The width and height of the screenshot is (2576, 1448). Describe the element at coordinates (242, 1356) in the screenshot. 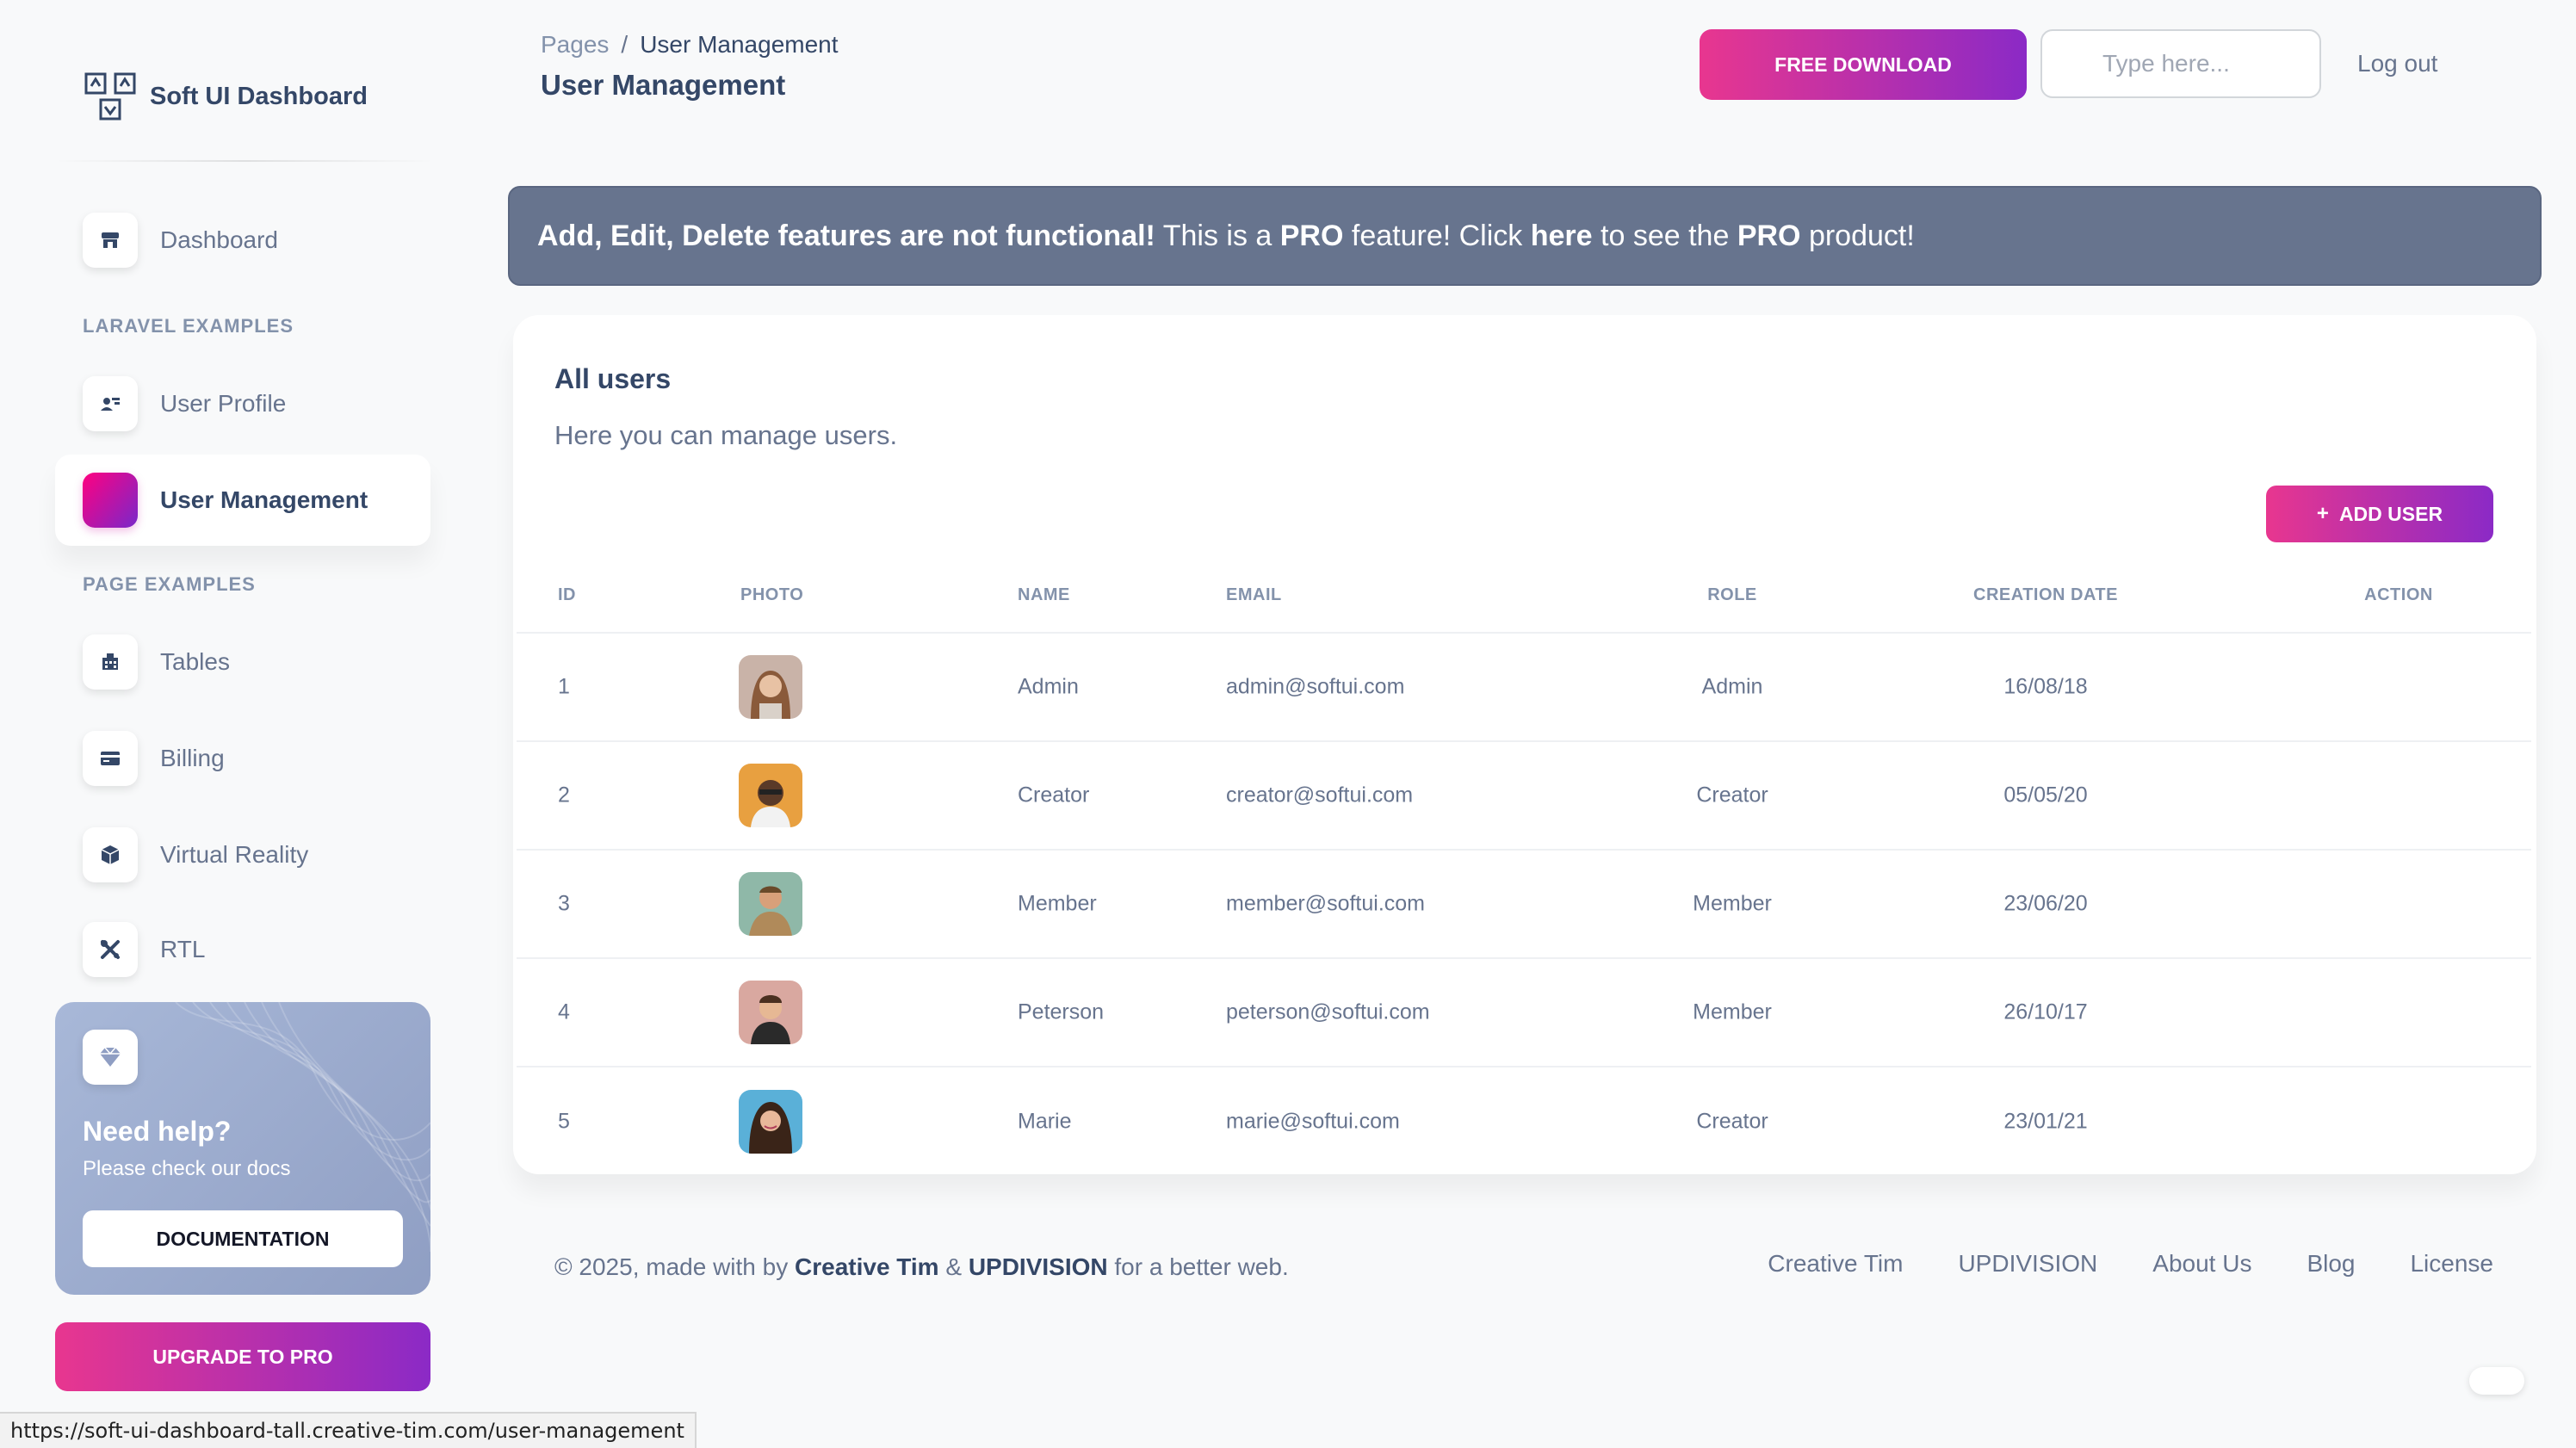

I see `upgrade-to-pro-button: UPGRADE TO PRO` at that location.